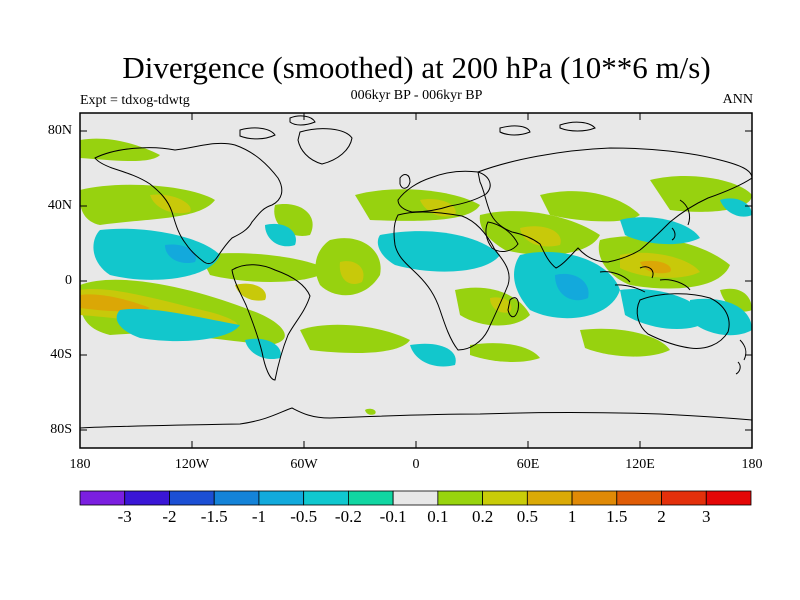 The height and width of the screenshot is (600, 800). I want to click on colorbar-label: -3, so click(124, 516).